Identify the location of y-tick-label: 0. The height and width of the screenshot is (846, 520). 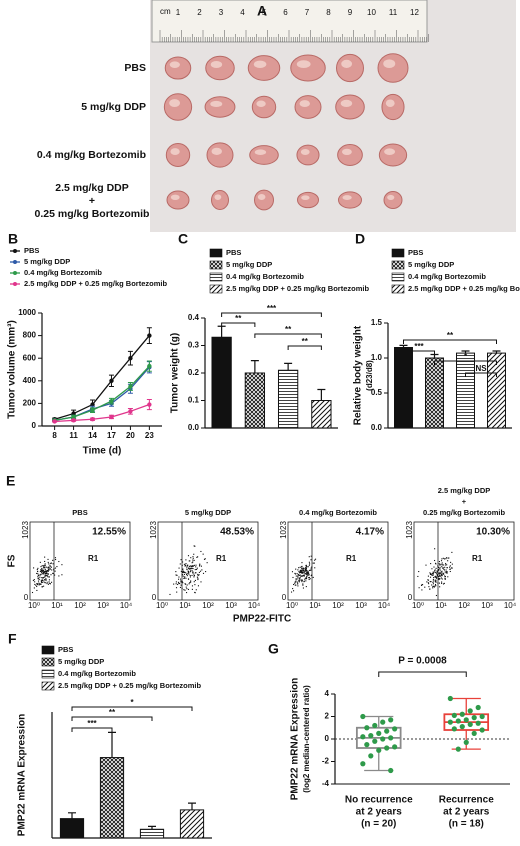
(34, 425).